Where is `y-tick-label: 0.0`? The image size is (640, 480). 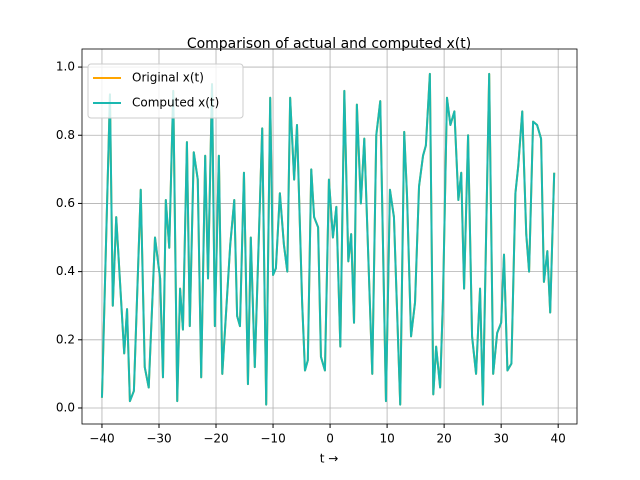
y-tick-label: 0.0 is located at coordinates (65, 407).